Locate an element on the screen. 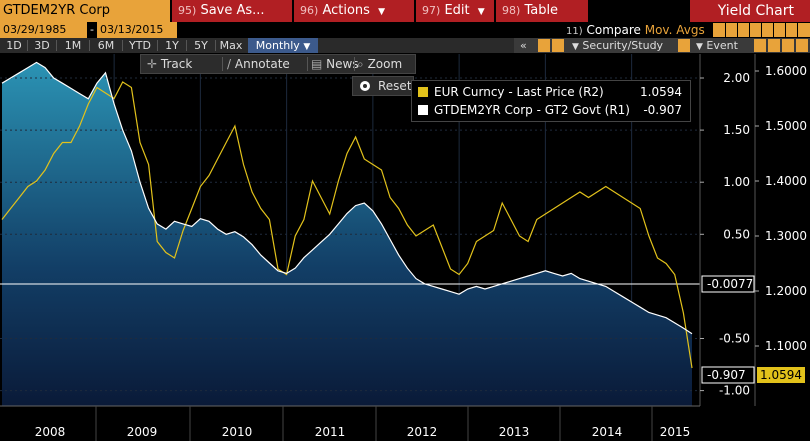  panel-toggle-d is located at coordinates (802, 45).